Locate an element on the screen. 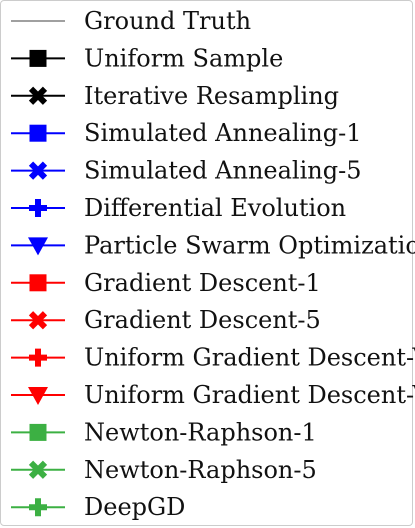  legend-entry-newton-raphson-5: Newton-Raphson-5 is located at coordinates (164, 470).